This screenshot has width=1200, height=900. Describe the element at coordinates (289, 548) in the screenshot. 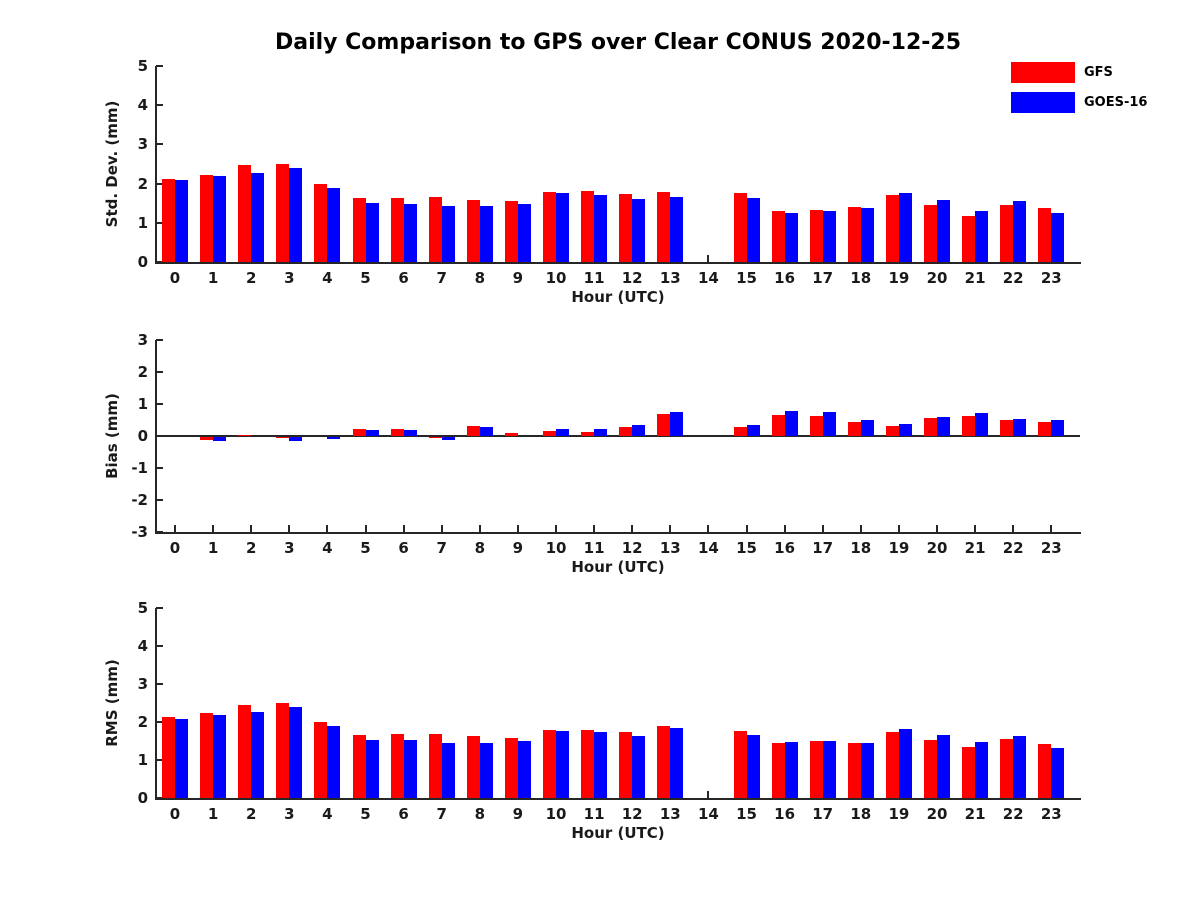

I see `x-tick-label: 3` at that location.